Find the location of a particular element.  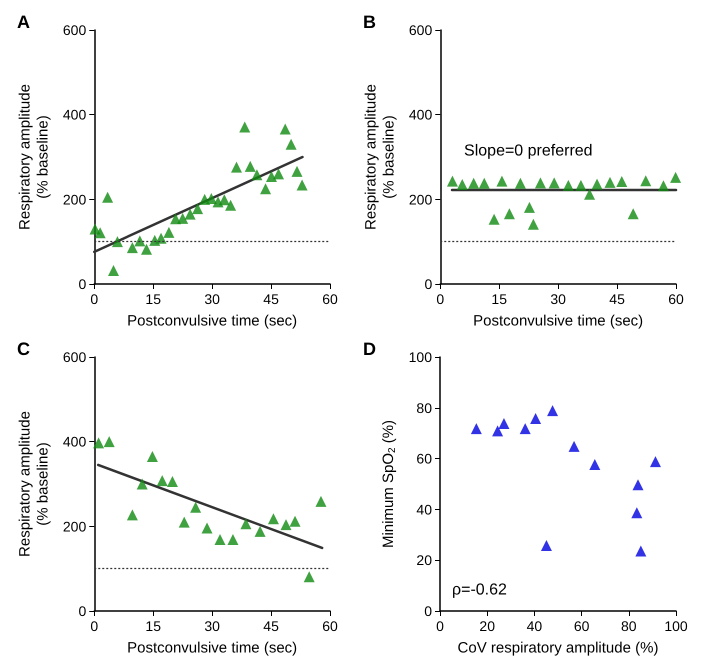

y-tick-label: 40 is located at coordinates (424, 509).